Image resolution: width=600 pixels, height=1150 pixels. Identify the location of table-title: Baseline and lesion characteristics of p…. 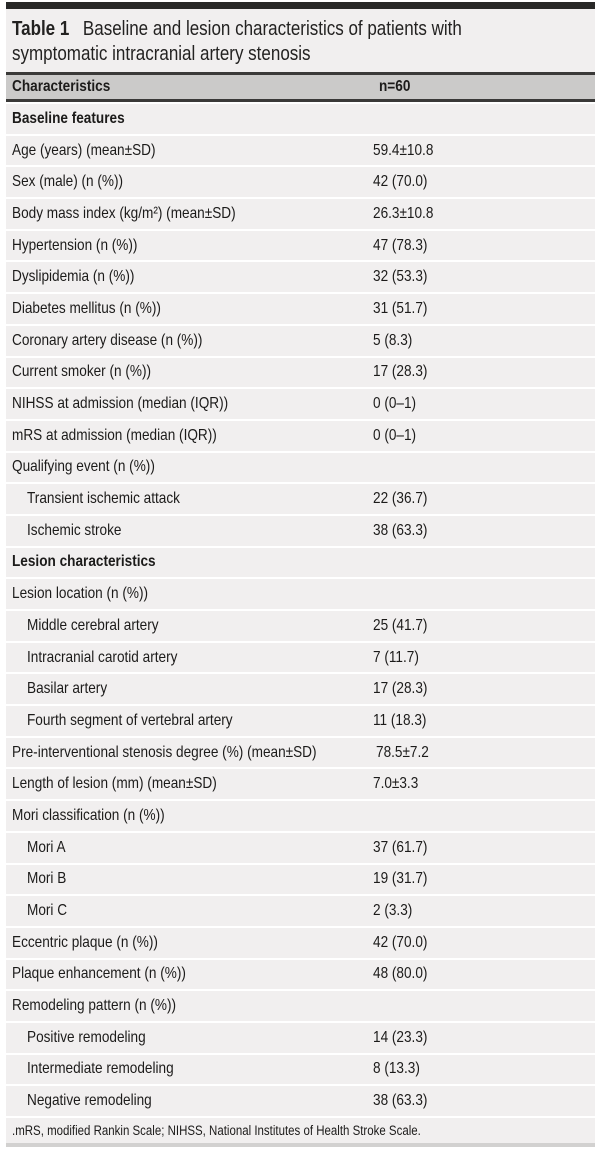
(237, 41).